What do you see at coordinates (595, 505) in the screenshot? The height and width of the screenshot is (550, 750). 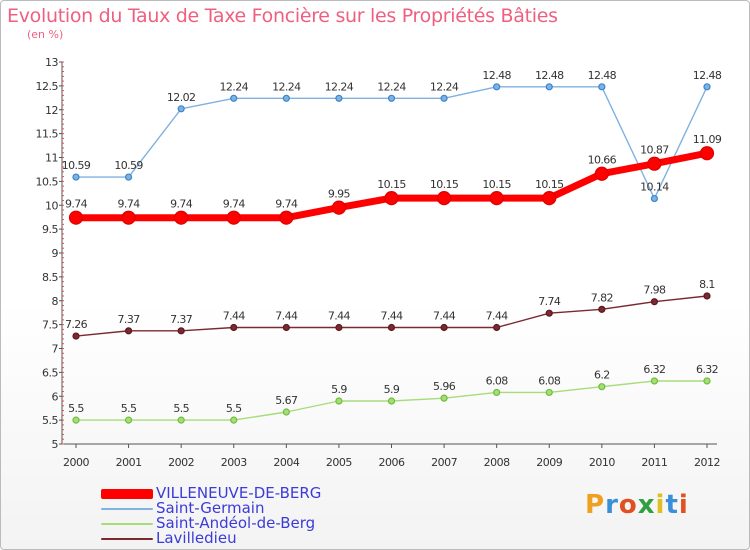 I see `logo-letter: P` at bounding box center [595, 505].